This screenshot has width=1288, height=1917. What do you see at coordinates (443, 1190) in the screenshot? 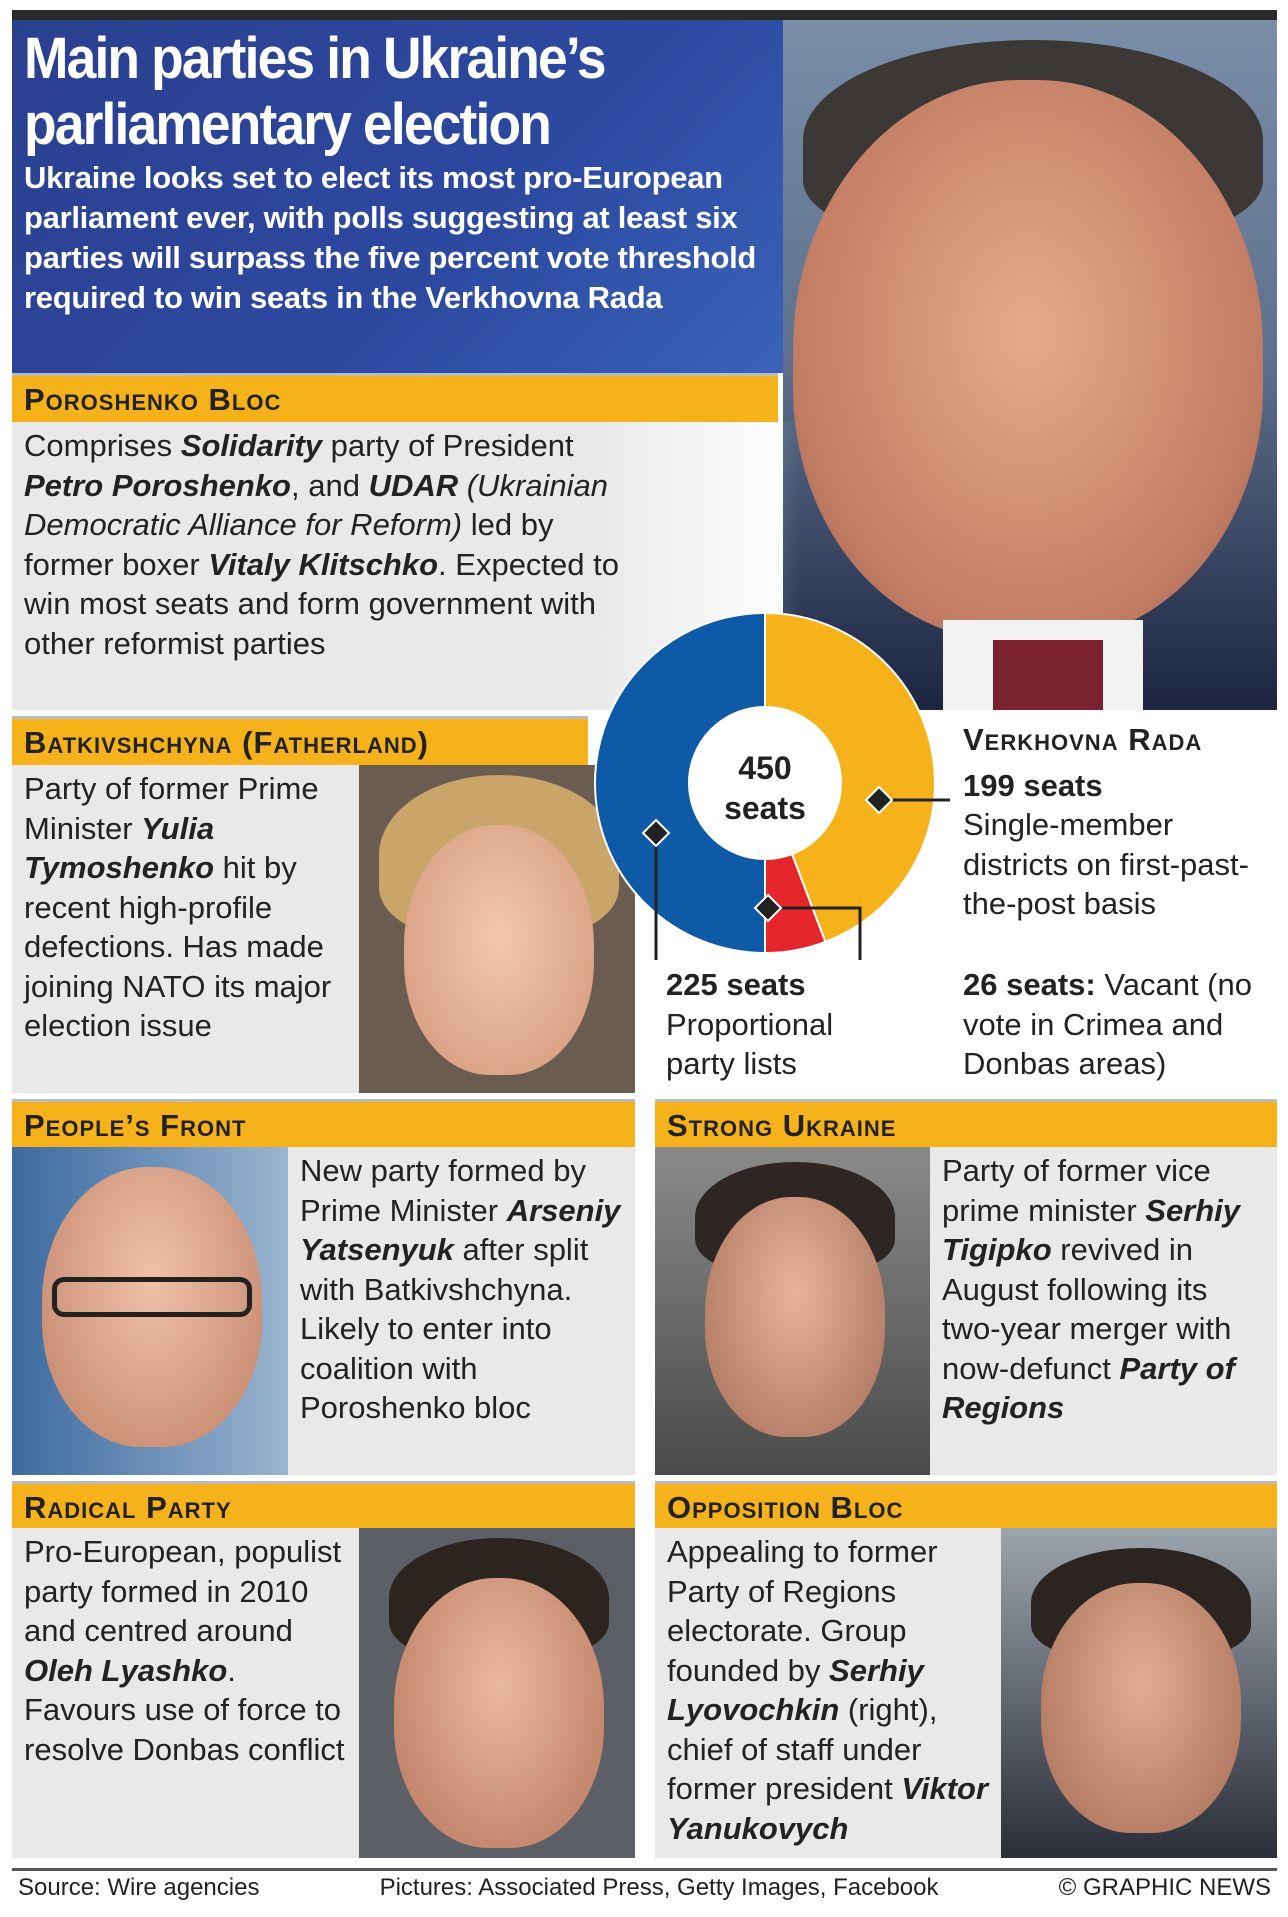
I see `text-run: New party formed by Prime Minister` at bounding box center [443, 1190].